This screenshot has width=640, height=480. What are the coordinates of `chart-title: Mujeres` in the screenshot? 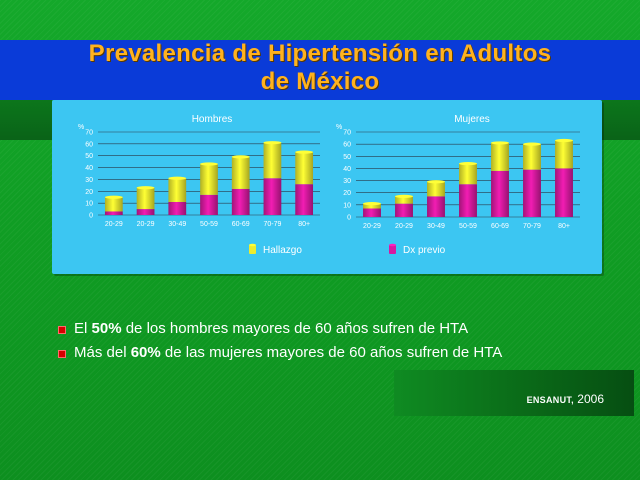 It's located at (472, 119).